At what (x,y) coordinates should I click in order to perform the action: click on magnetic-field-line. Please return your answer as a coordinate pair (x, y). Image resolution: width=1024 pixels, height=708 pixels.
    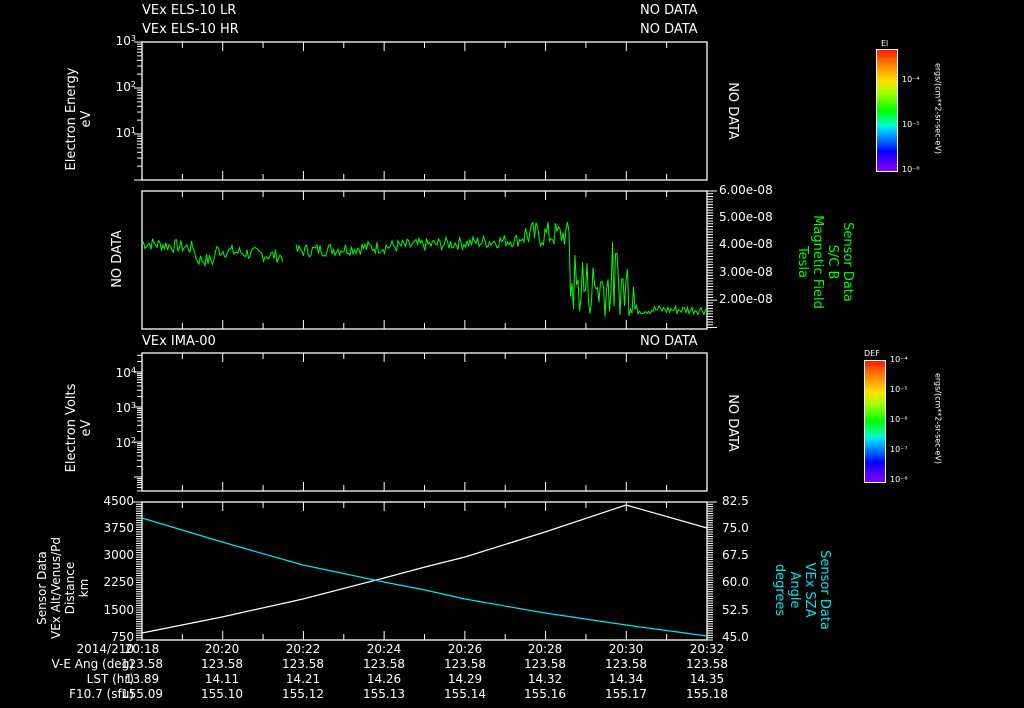
    Looking at the image, I should click on (212, 253).